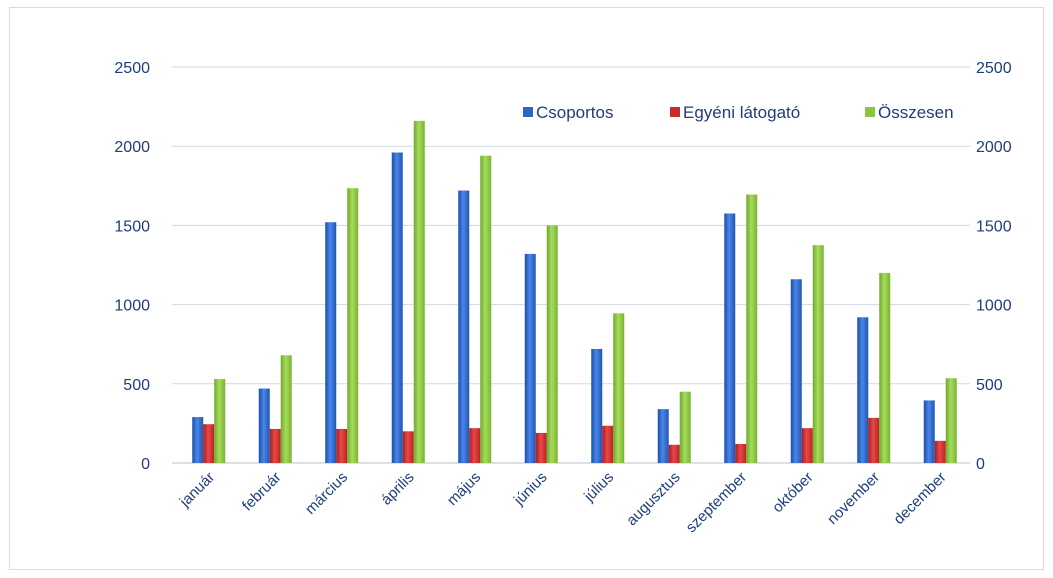 The image size is (1053, 578). Describe the element at coordinates (994, 147) in the screenshot. I see `y2-tick-label: 2000` at that location.